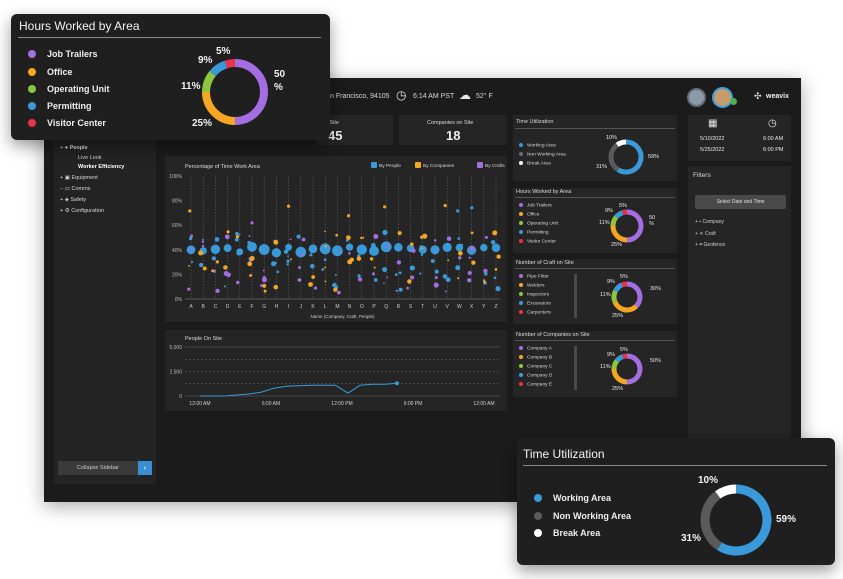 This screenshot has width=843, height=579. Describe the element at coordinates (619, 358) in the screenshot. I see `donut-slice-company-d` at that location.